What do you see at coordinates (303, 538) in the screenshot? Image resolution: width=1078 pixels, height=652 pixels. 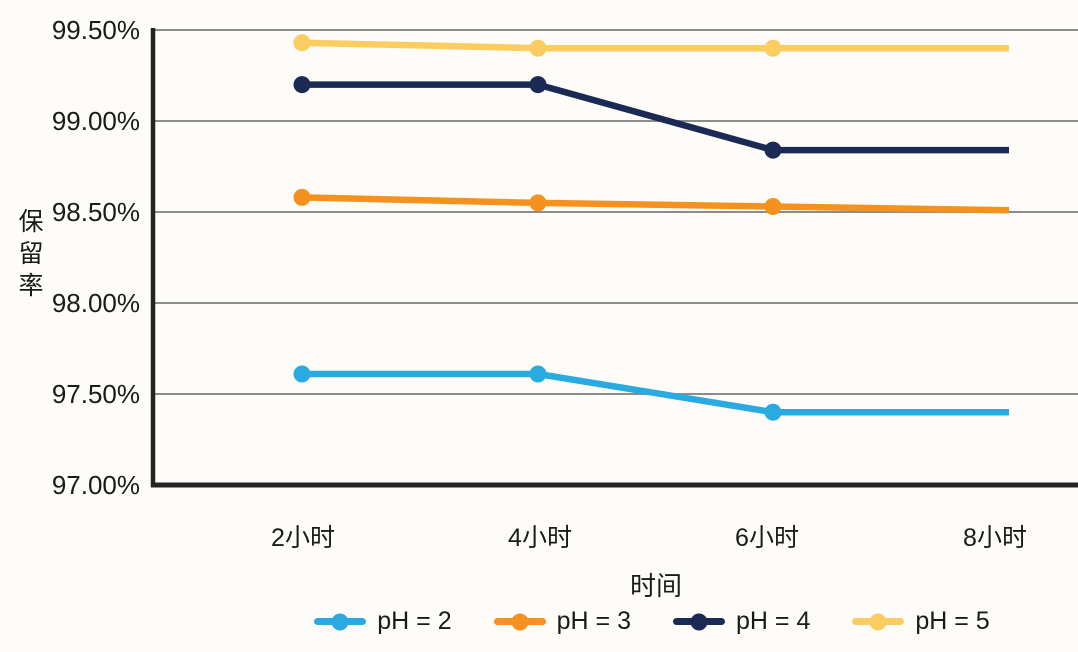 I see `x-tick-label: 2小时` at bounding box center [303, 538].